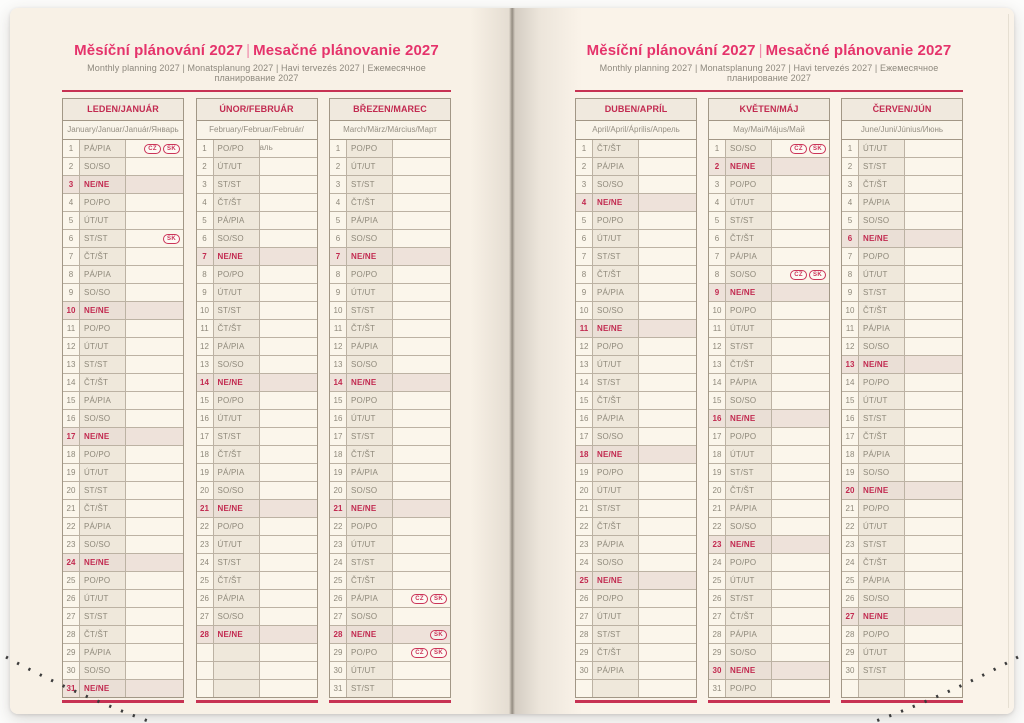 Image resolution: width=1024 pixels, height=723 pixels. Describe the element at coordinates (584, 472) in the screenshot. I see `day-number: 19` at that location.